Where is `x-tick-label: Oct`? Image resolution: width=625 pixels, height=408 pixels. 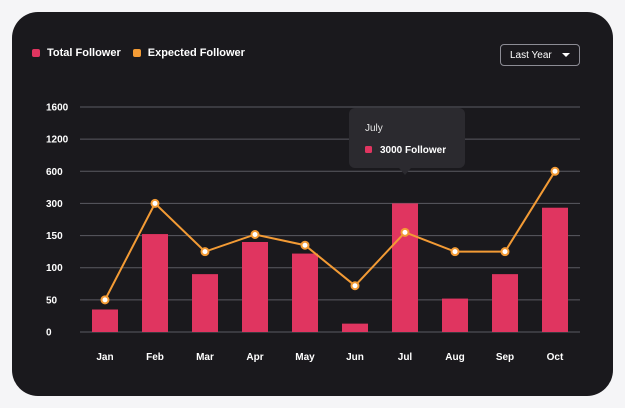
x-tick-label: Oct is located at coordinates (555, 357).